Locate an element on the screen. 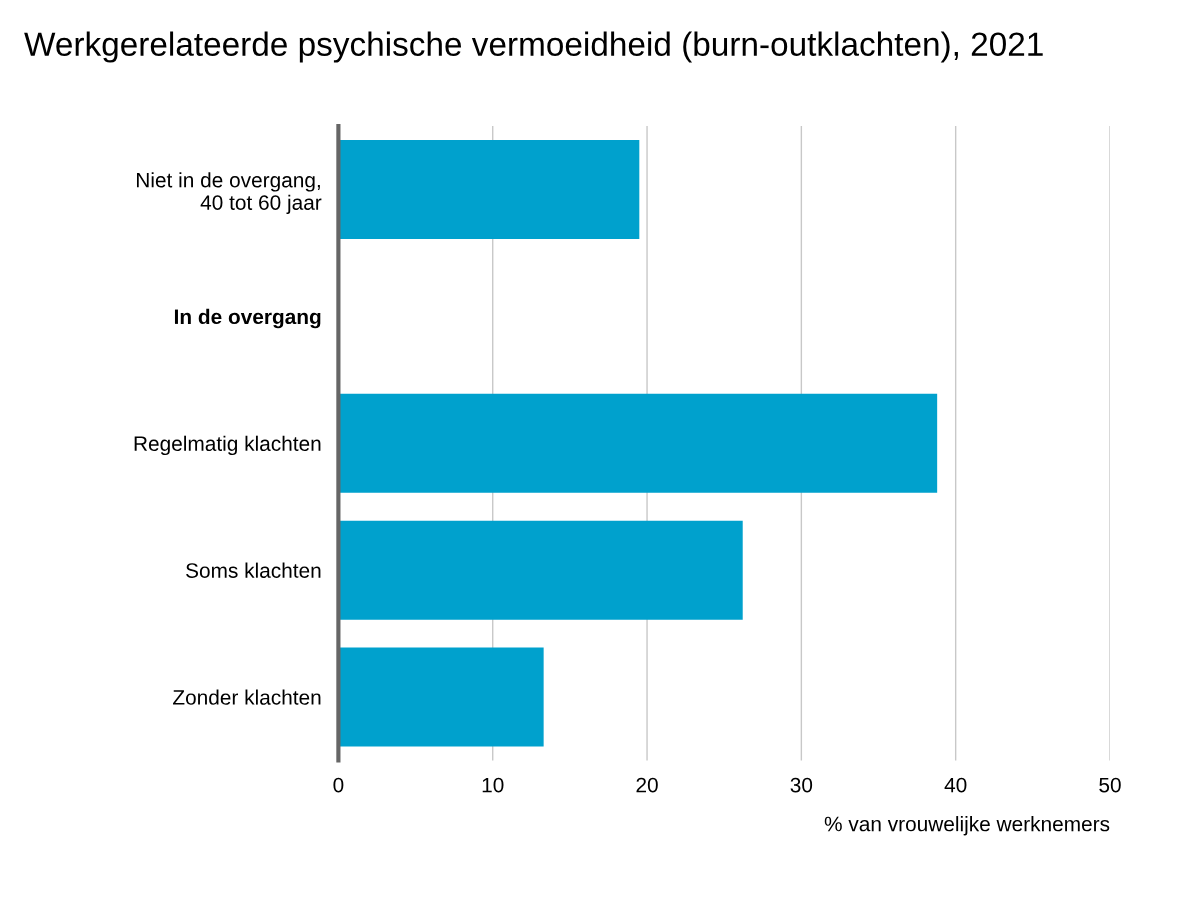 This screenshot has height=900, width=1200. y-tick-label: Zonder klachten is located at coordinates (247, 697).